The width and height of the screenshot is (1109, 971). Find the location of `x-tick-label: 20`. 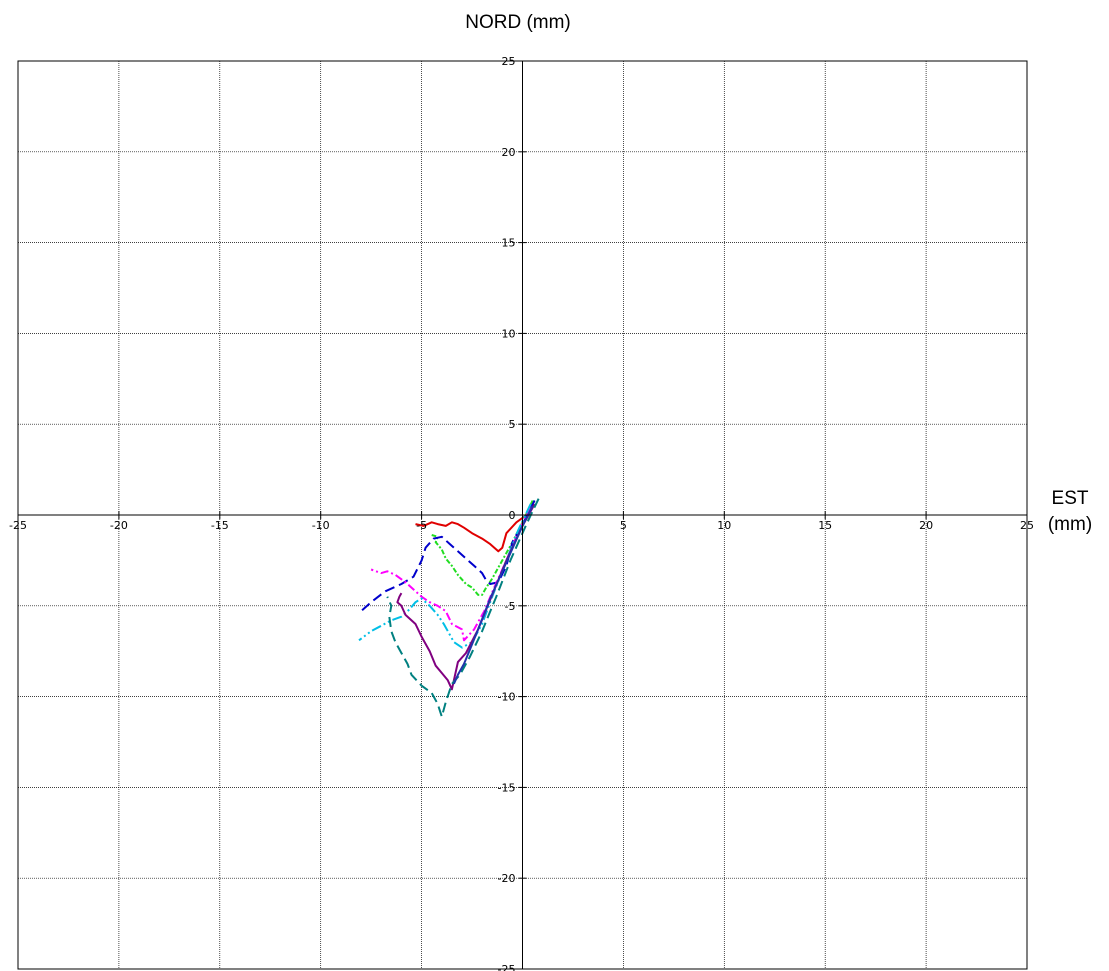

x-tick-label: 20 is located at coordinates (926, 525).